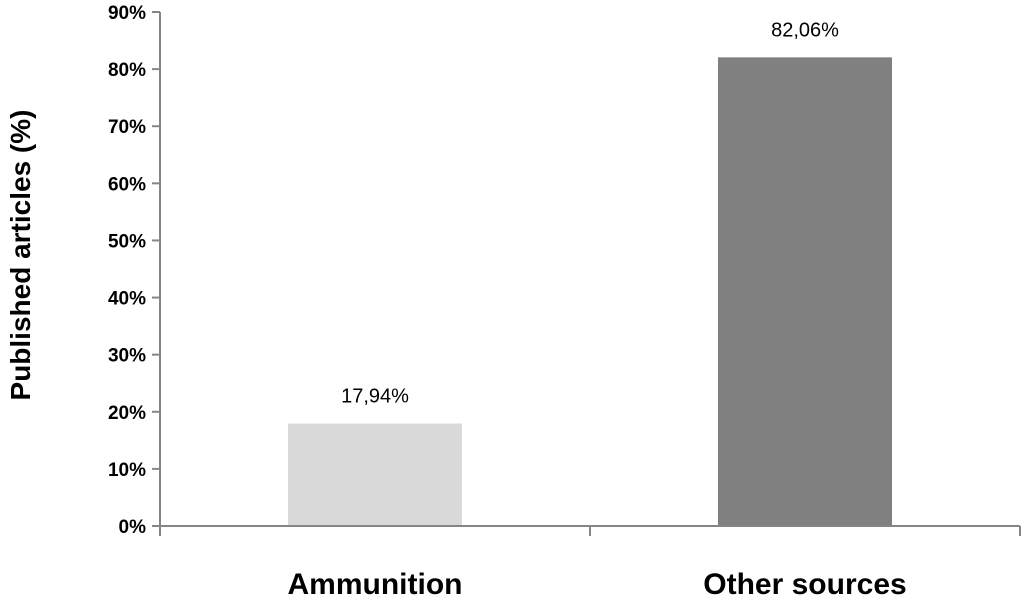 This screenshot has width=1024, height=600. I want to click on y-axis-title: Published articles (%), so click(20, 255).